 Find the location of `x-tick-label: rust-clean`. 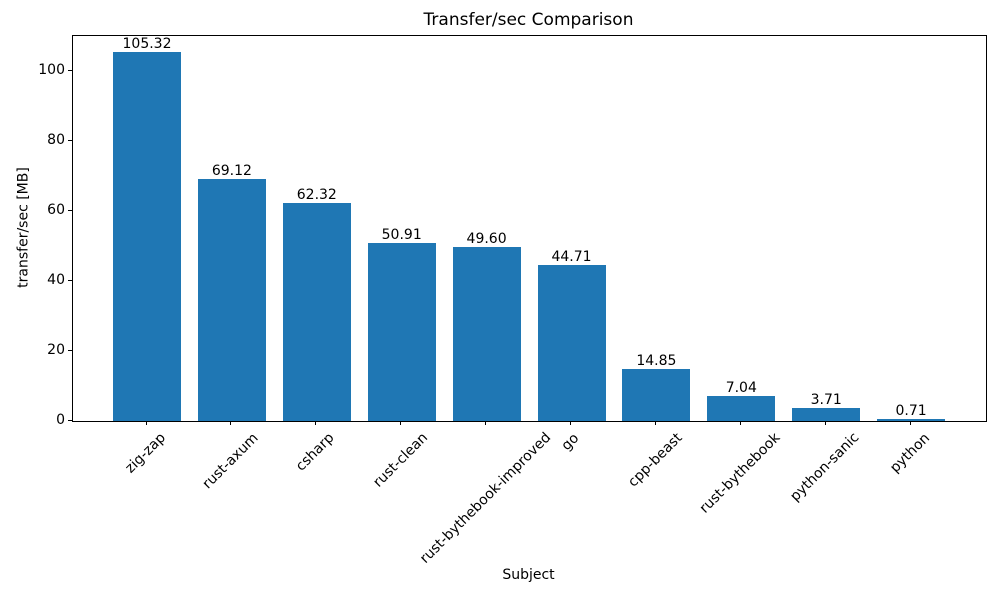

x-tick-label: rust-clean is located at coordinates (400, 460).